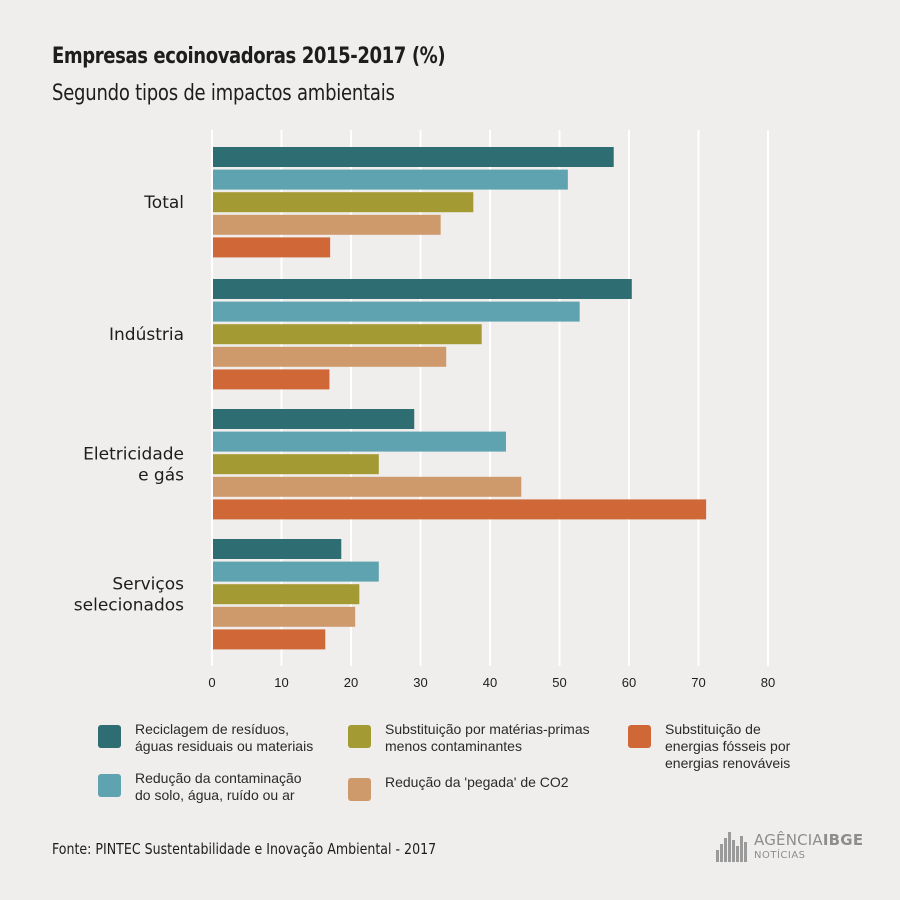 The height and width of the screenshot is (900, 900). What do you see at coordinates (223, 93) in the screenshot?
I see `chart-subtitle: Segundo tipos de impactos ambientais` at bounding box center [223, 93].